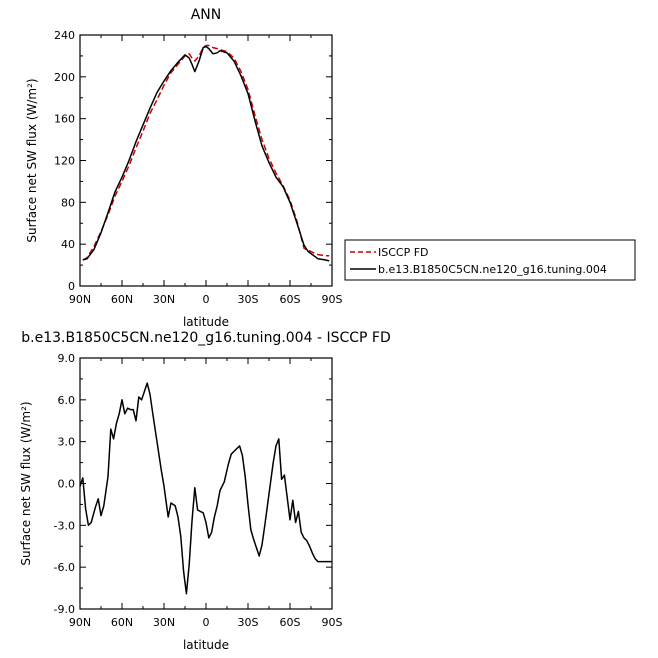 The height and width of the screenshot is (658, 658). I want to click on bottom-plot-frame, so click(206, 483).